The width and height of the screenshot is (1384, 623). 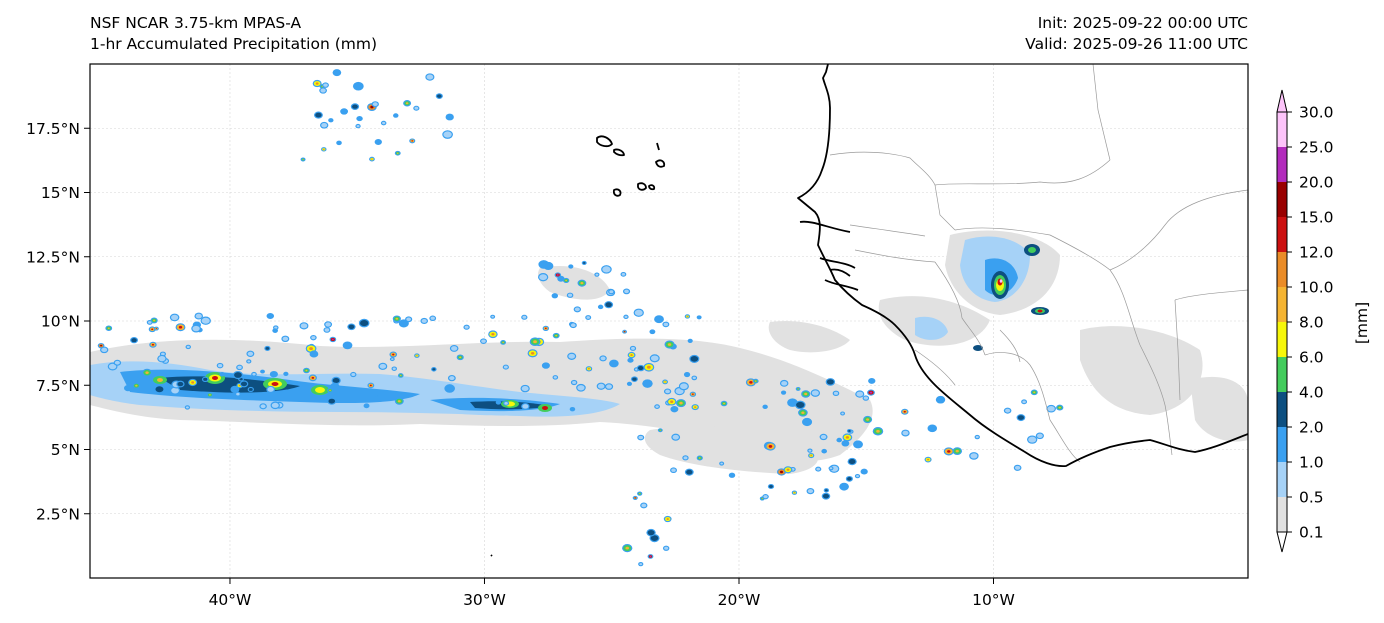 I want to click on lon-tick-label-2: 20°W, so click(x=739, y=600).